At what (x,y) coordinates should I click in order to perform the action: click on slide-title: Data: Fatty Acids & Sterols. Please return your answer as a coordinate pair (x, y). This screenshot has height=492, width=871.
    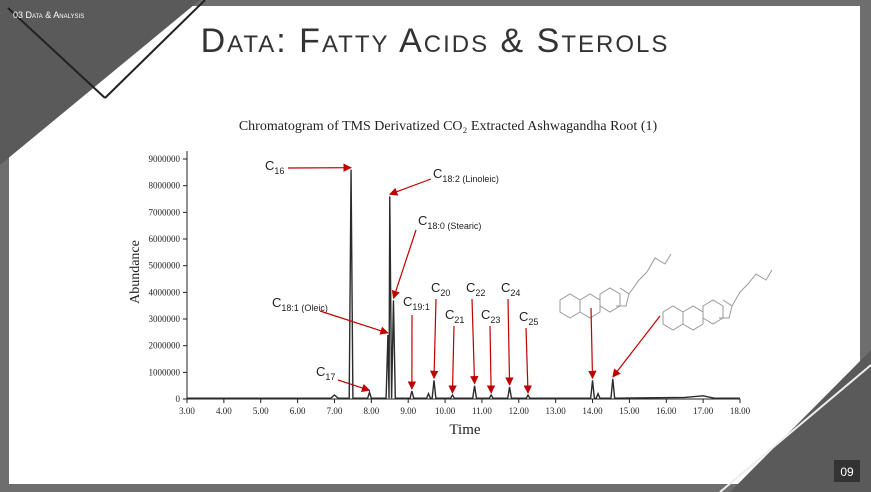
    Looking at the image, I should click on (435, 41).